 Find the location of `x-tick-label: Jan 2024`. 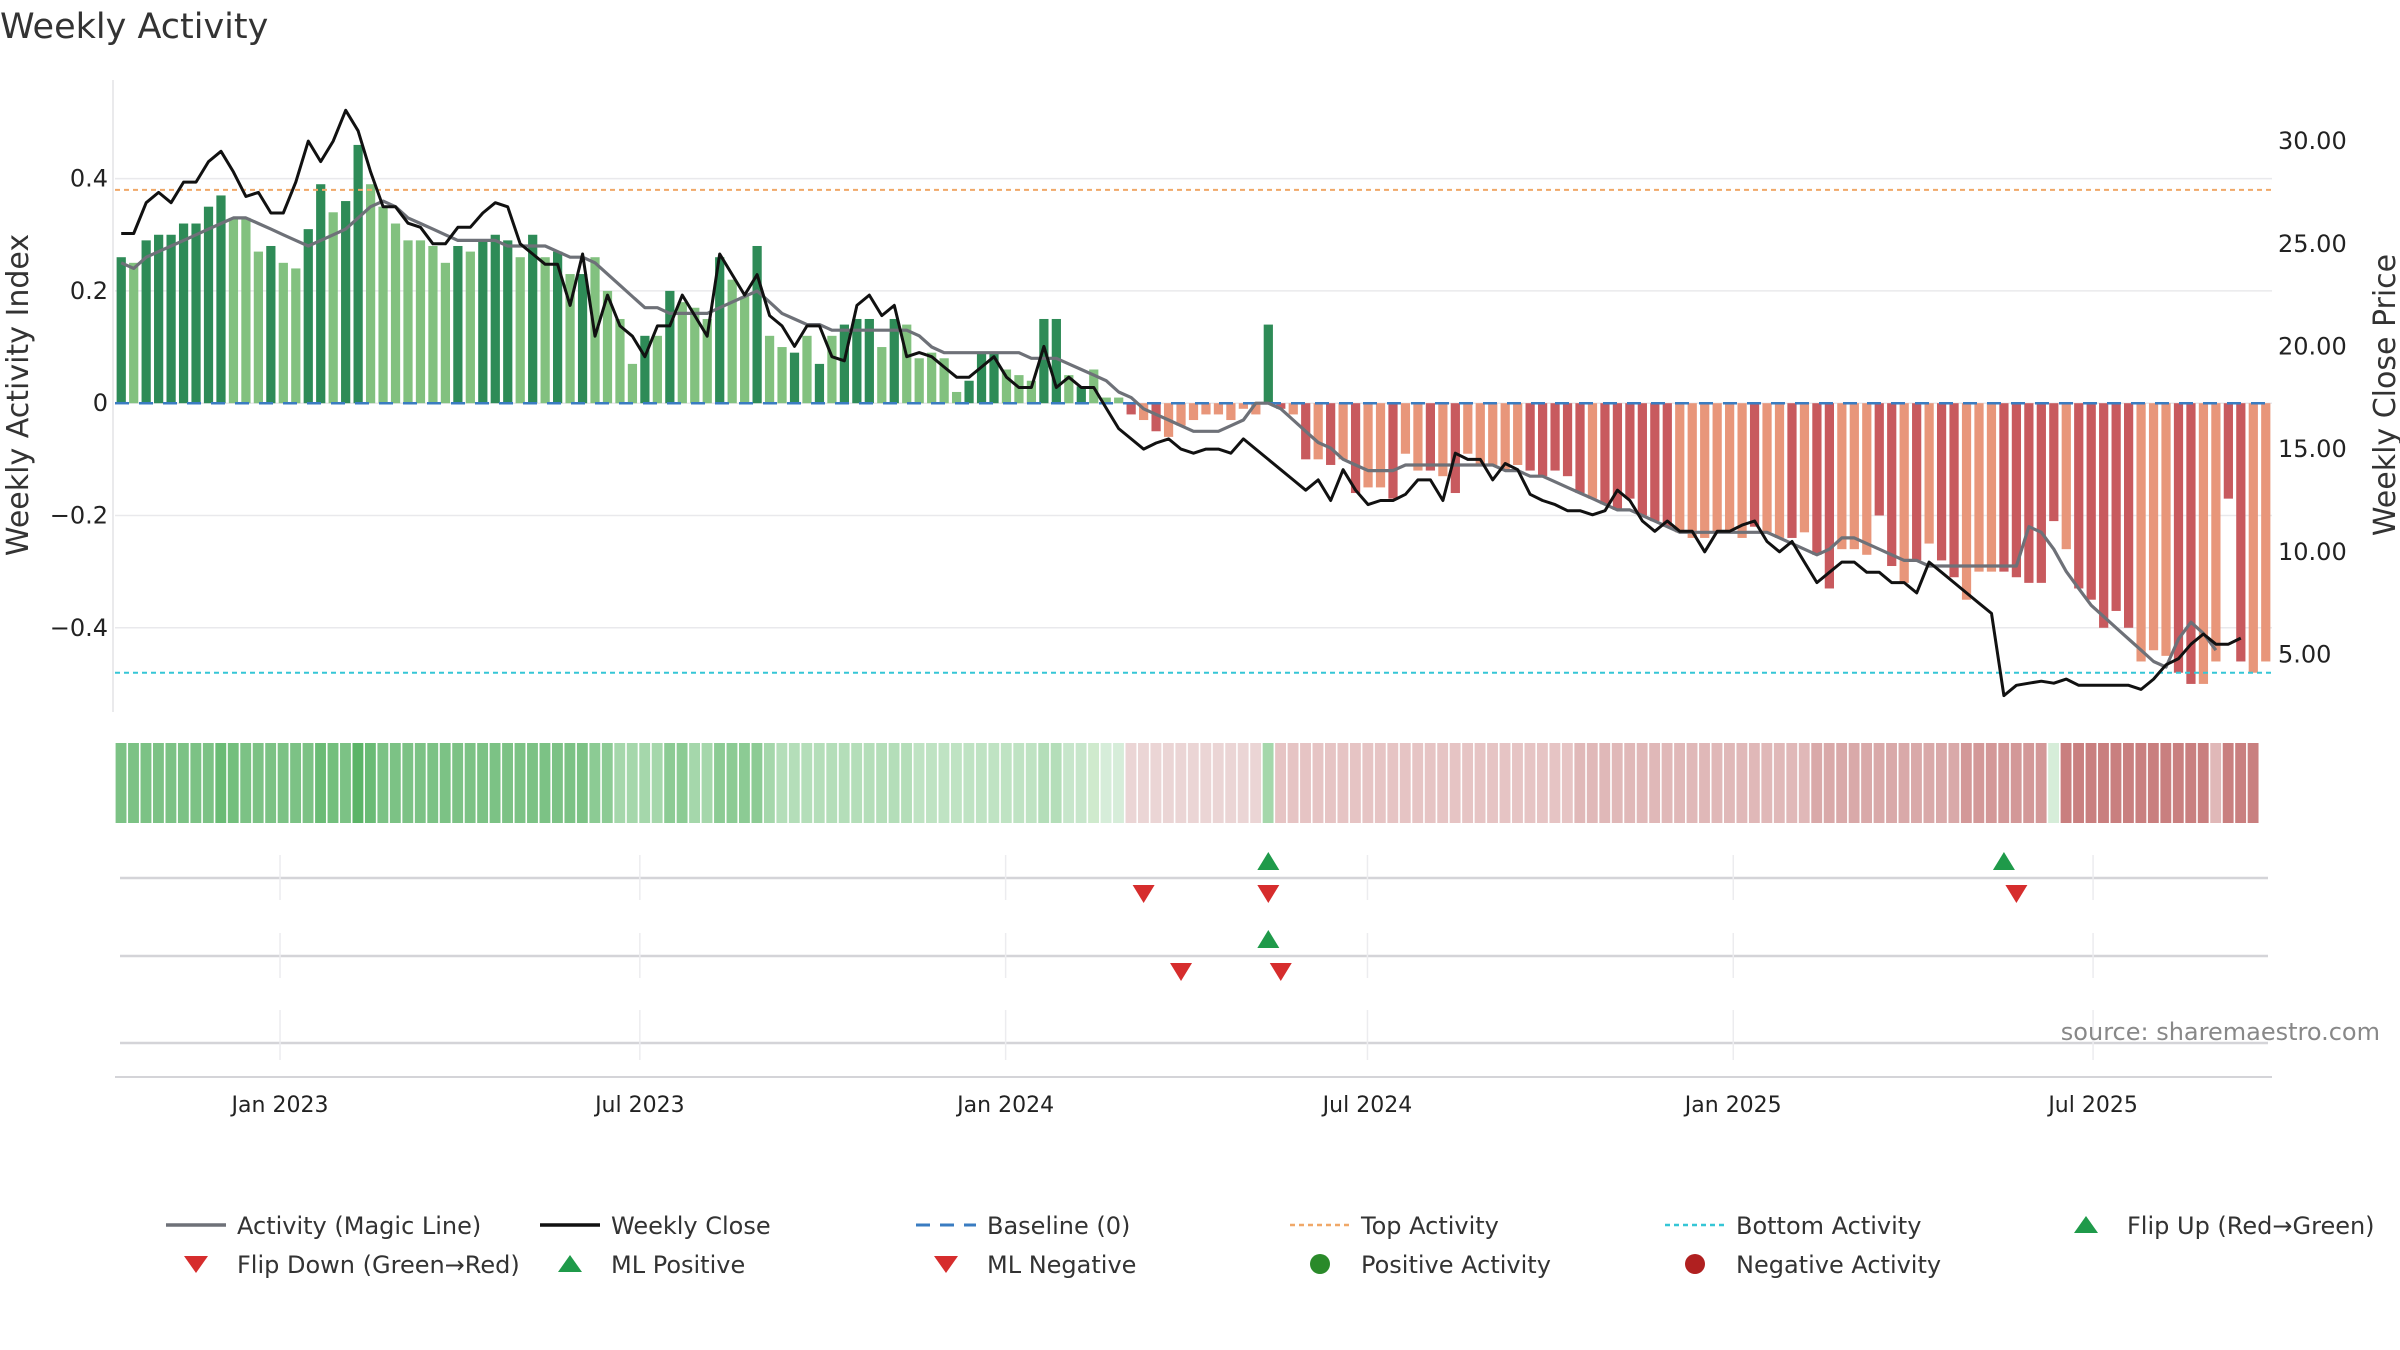

x-tick-label: Jan 2024 is located at coordinates (1004, 1105).